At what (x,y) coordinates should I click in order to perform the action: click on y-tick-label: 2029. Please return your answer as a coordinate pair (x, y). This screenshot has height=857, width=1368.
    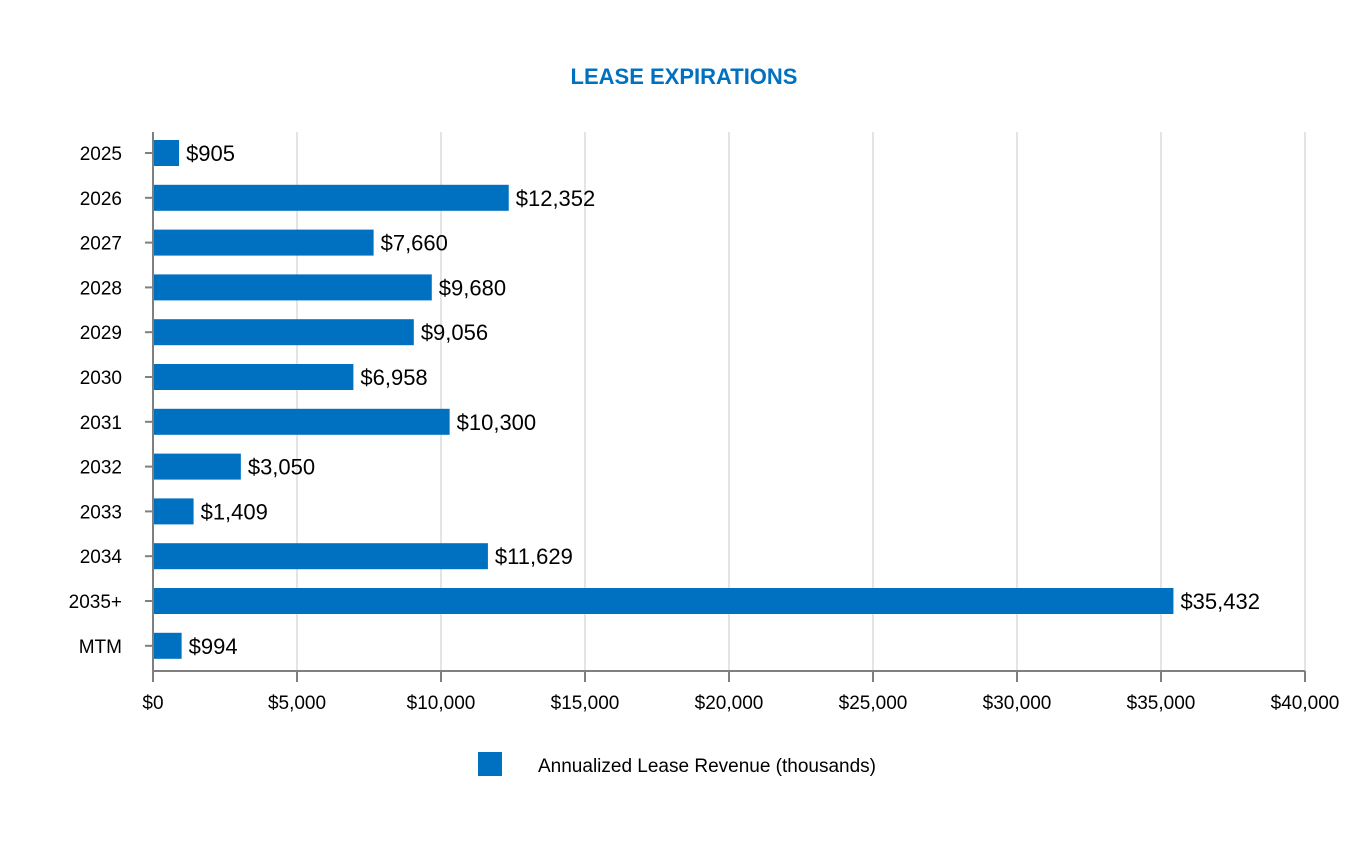
    Looking at the image, I should click on (101, 333).